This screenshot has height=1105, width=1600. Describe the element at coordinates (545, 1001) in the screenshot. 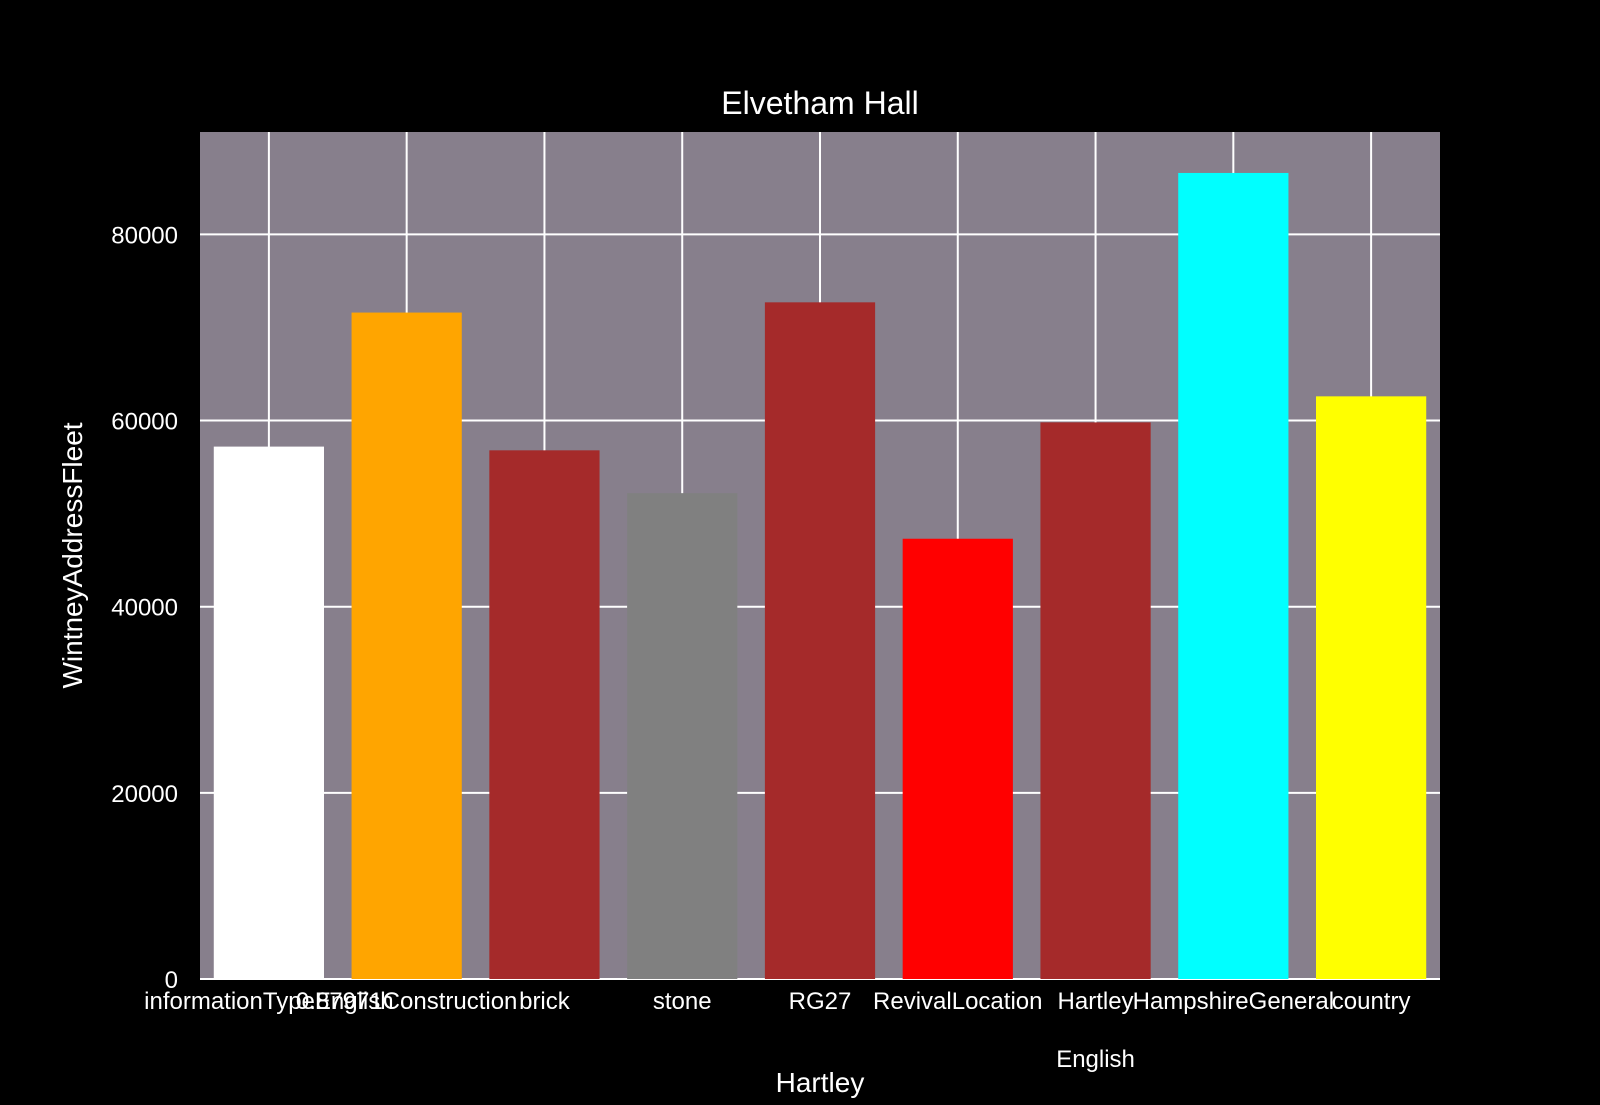

I see `x-tick-label: brick` at that location.